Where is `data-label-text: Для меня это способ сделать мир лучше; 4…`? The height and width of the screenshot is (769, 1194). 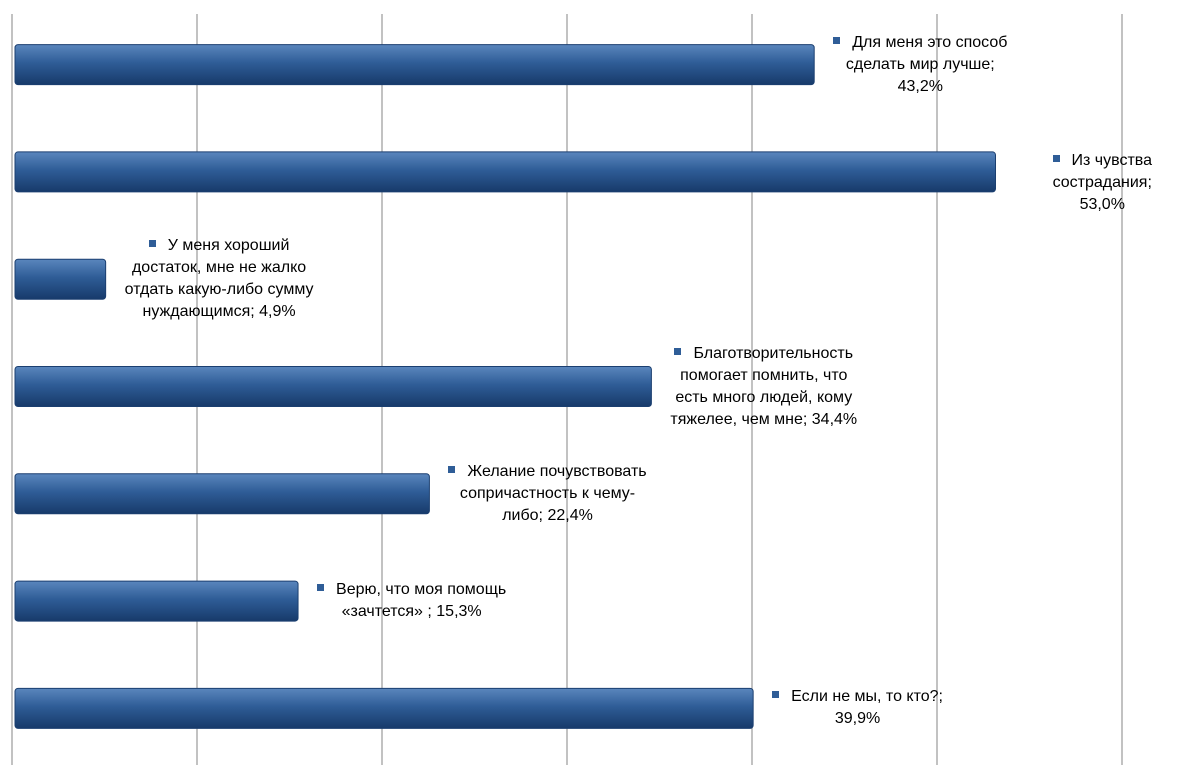 data-label-text: Для меня это способ сделать мир лучше; 4… is located at coordinates (926, 64).